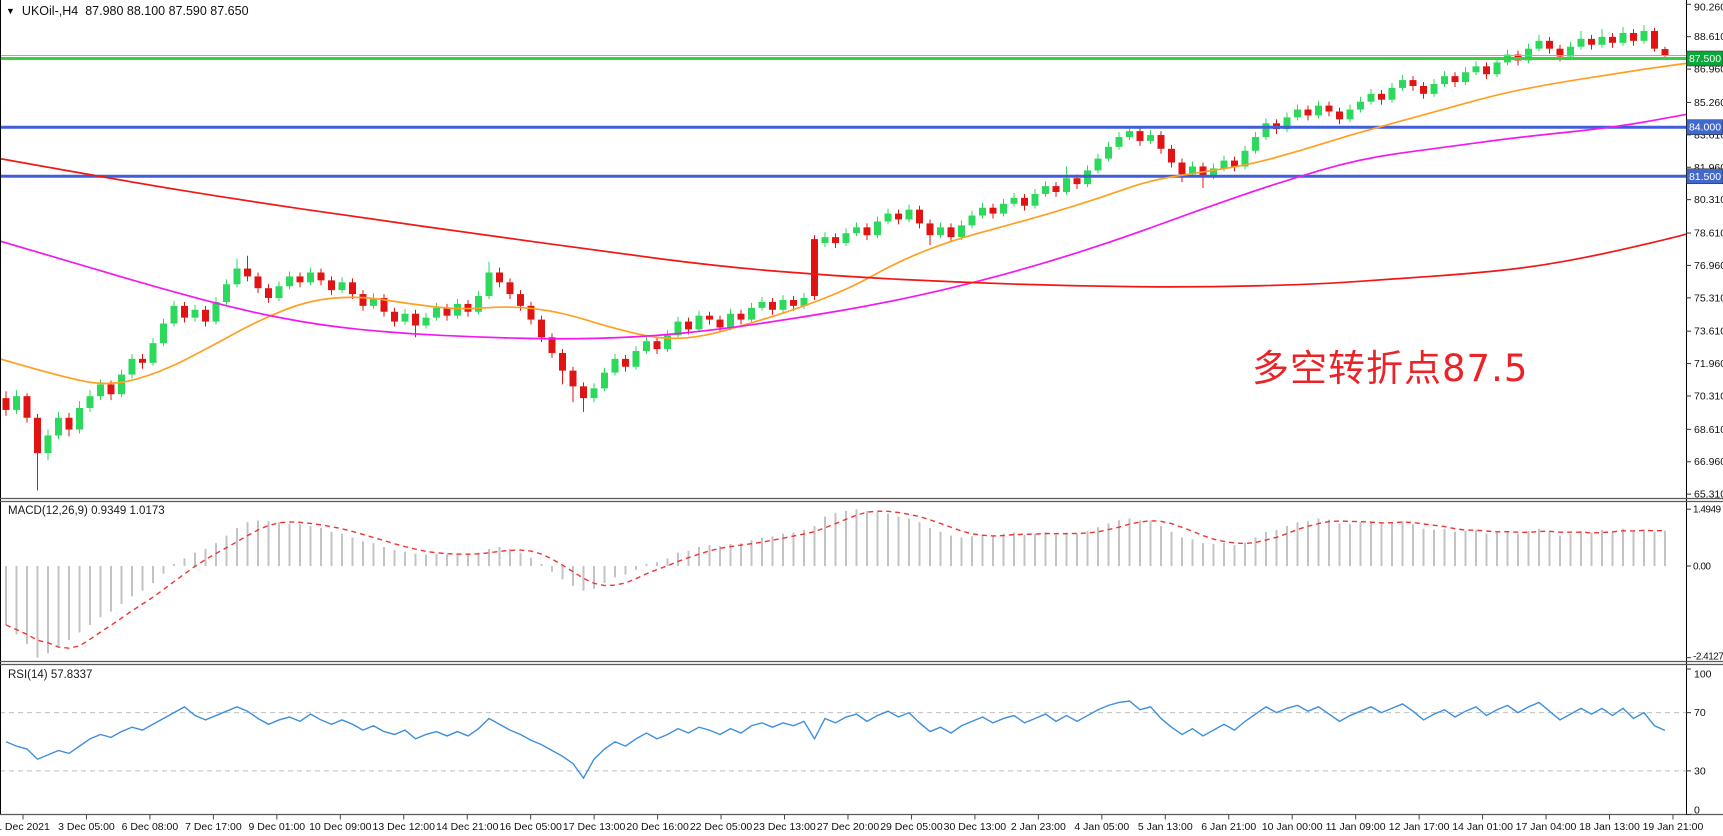 Image resolution: width=1723 pixels, height=836 pixels. I want to click on svg-text: 87.500, so click(1705, 59).